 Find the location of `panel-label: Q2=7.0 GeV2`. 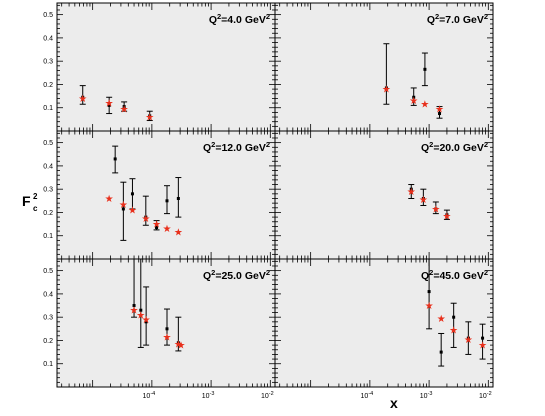

panel-label: Q2=7.0 GeV2 is located at coordinates (457, 19).